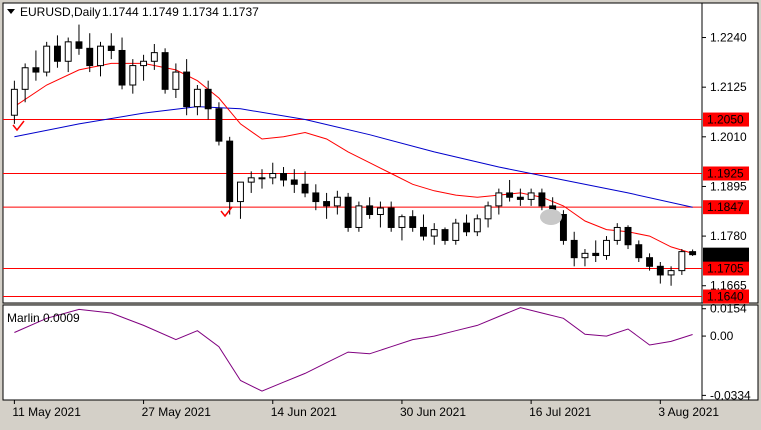 The image size is (761, 430). Describe the element at coordinates (728, 286) in the screenshot. I see `y-tick-label: 1.1665` at that location.